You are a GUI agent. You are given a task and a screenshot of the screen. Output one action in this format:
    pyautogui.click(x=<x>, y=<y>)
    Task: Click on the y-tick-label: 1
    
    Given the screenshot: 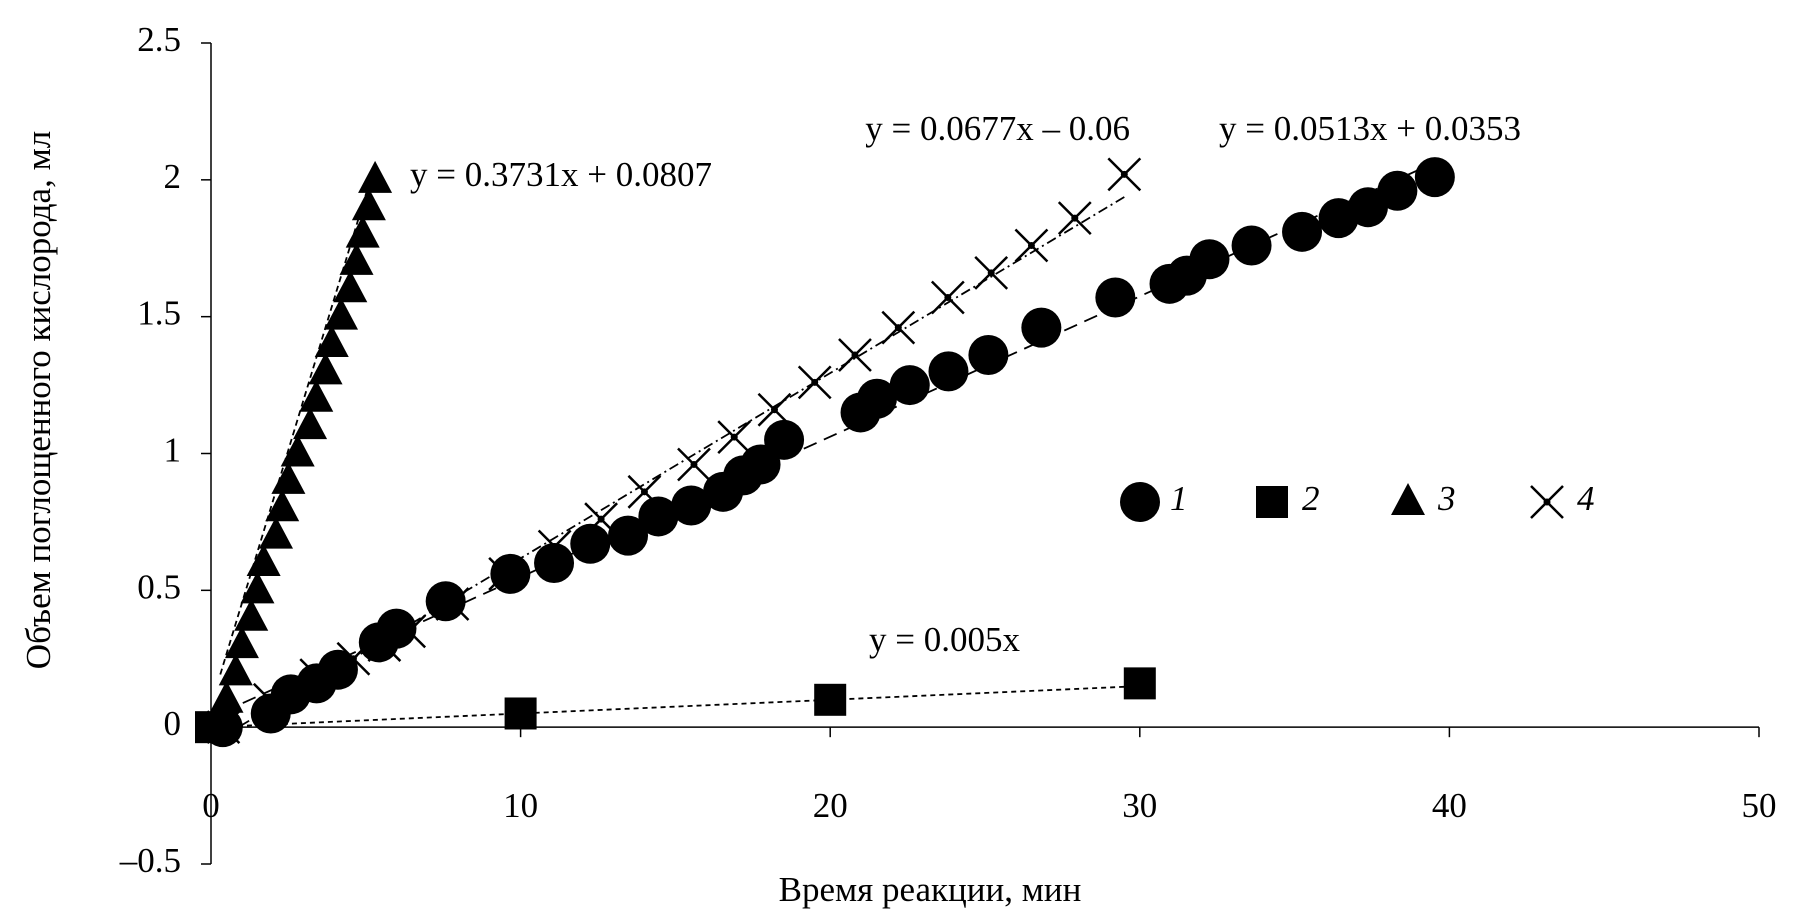 What is the action you would take?
    pyautogui.click(x=173, y=450)
    